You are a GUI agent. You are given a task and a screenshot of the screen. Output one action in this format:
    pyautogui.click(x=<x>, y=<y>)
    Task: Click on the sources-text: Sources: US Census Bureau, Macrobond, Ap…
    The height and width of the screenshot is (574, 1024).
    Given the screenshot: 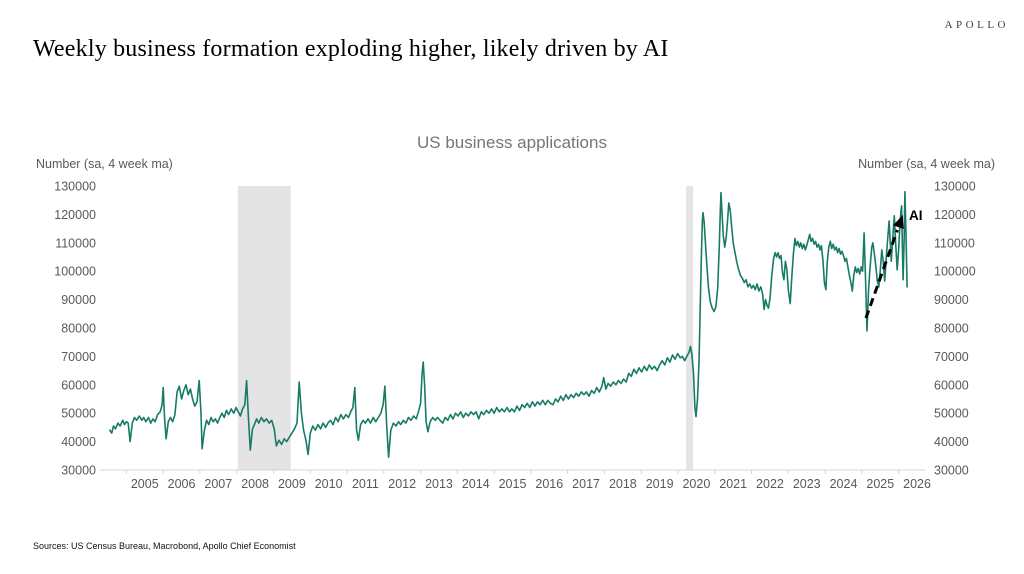 What is the action you would take?
    pyautogui.click(x=164, y=546)
    